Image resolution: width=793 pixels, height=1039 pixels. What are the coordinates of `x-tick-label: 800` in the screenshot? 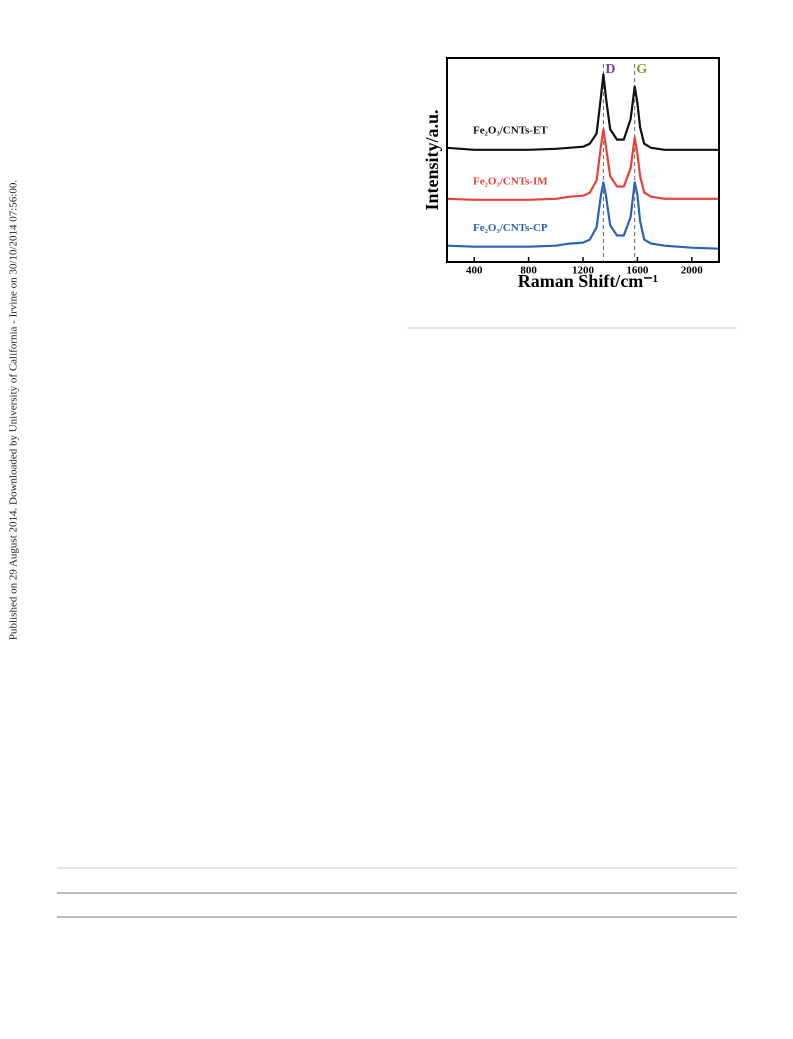 It's located at (528, 271).